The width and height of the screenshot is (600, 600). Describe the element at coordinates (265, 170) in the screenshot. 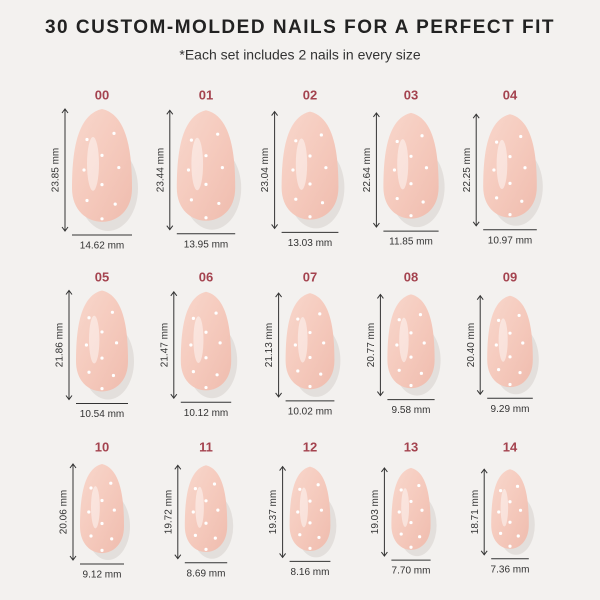

I see `height-label: 23.04 mm` at that location.